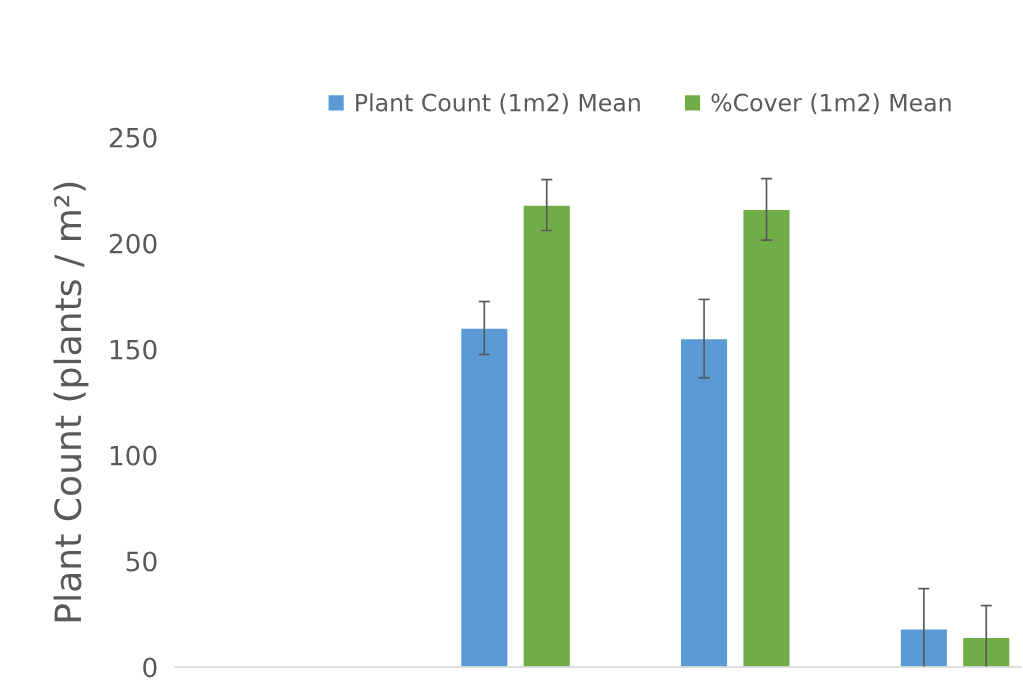  Describe the element at coordinates (150, 667) in the screenshot. I see `y-tick-label: 0` at that location.